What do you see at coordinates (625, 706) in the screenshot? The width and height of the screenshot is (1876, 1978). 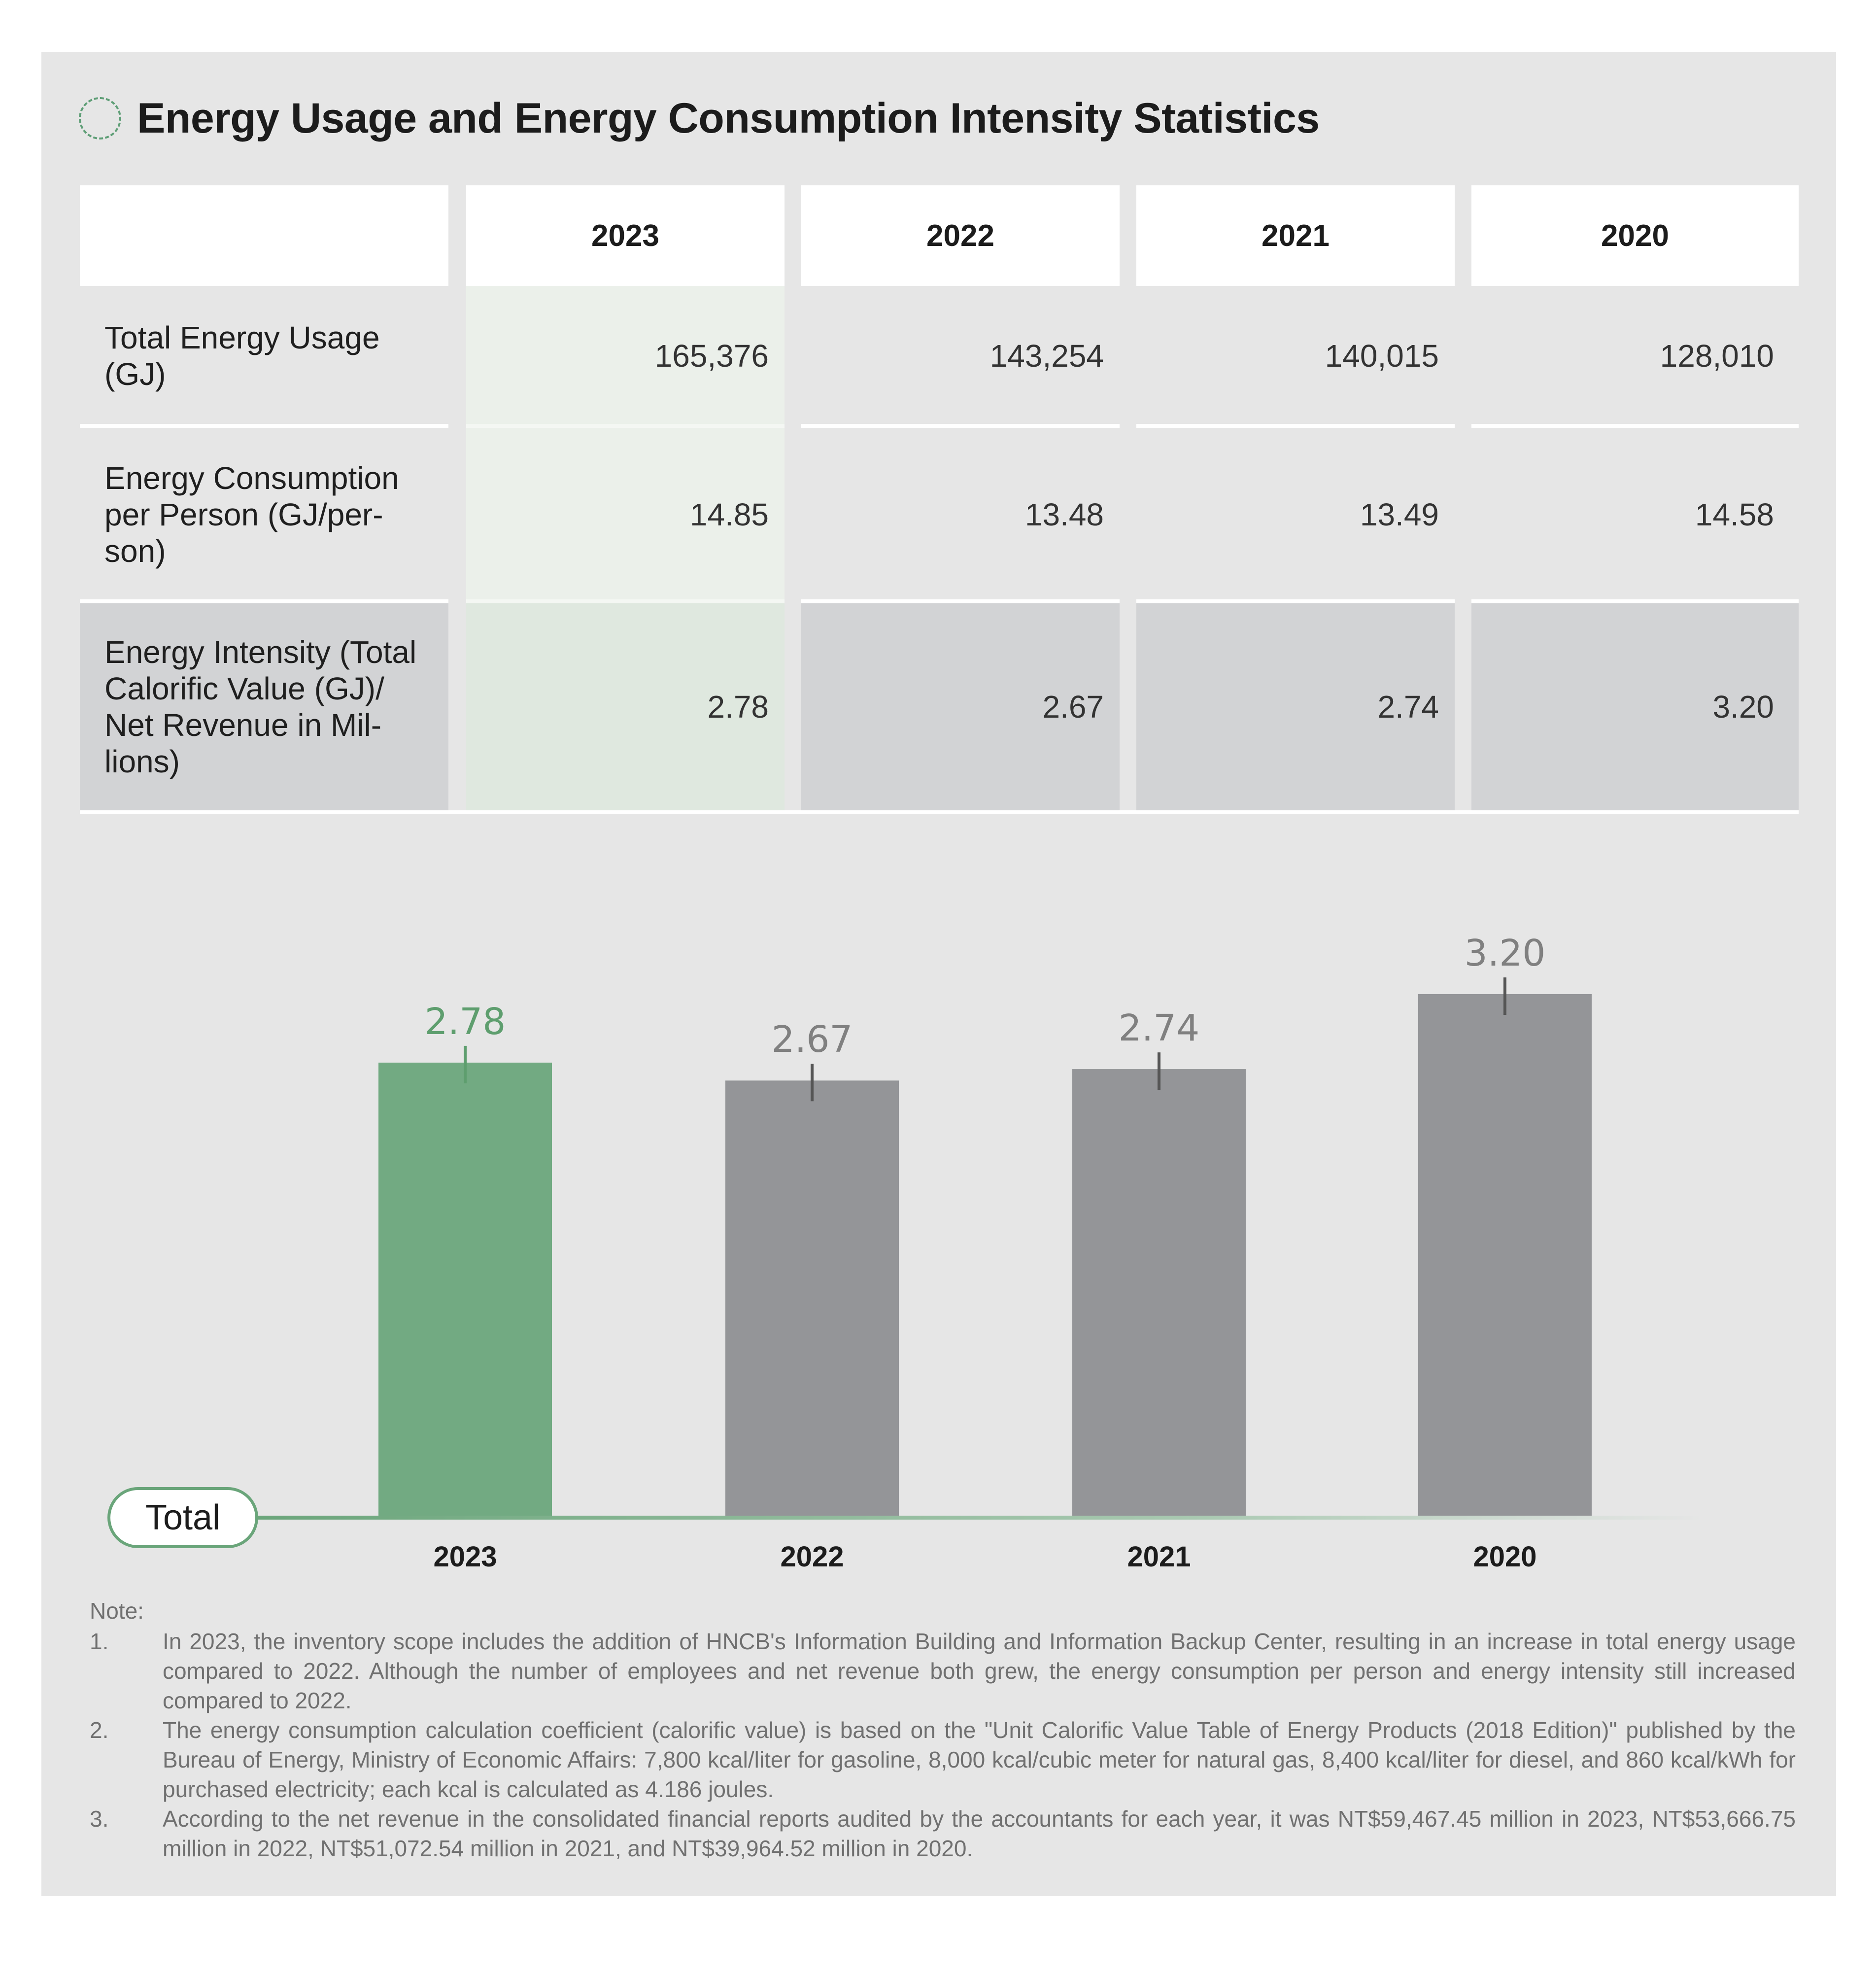 I see `table-cell: 2.78` at bounding box center [625, 706].